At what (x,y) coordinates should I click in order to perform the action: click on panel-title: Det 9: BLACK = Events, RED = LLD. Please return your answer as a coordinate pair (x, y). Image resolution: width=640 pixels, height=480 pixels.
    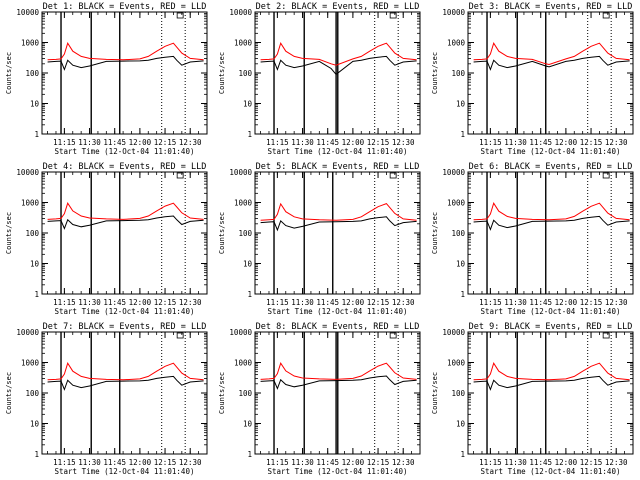
    Looking at the image, I should click on (551, 327).